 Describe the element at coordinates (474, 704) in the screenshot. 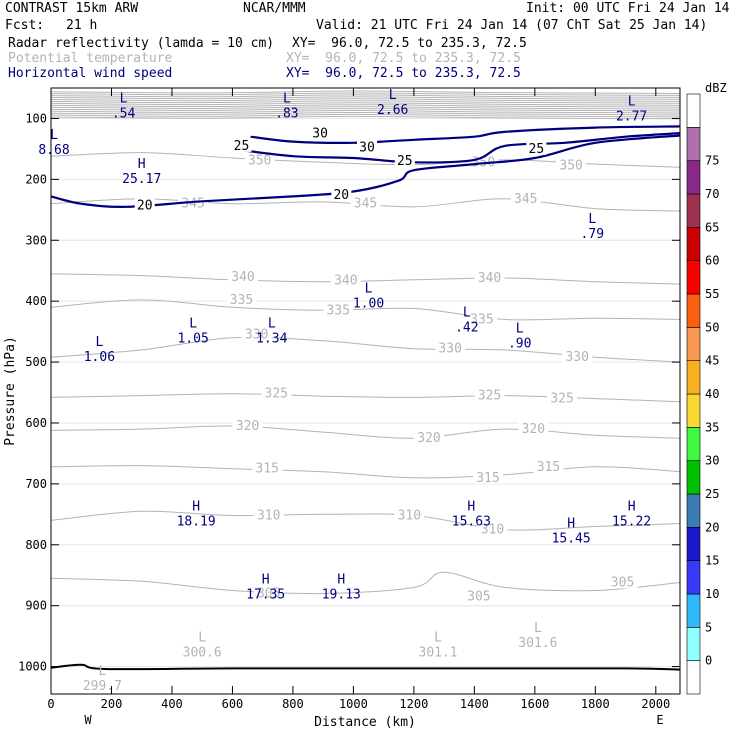

I see `x-tick-label: 1400` at that location.